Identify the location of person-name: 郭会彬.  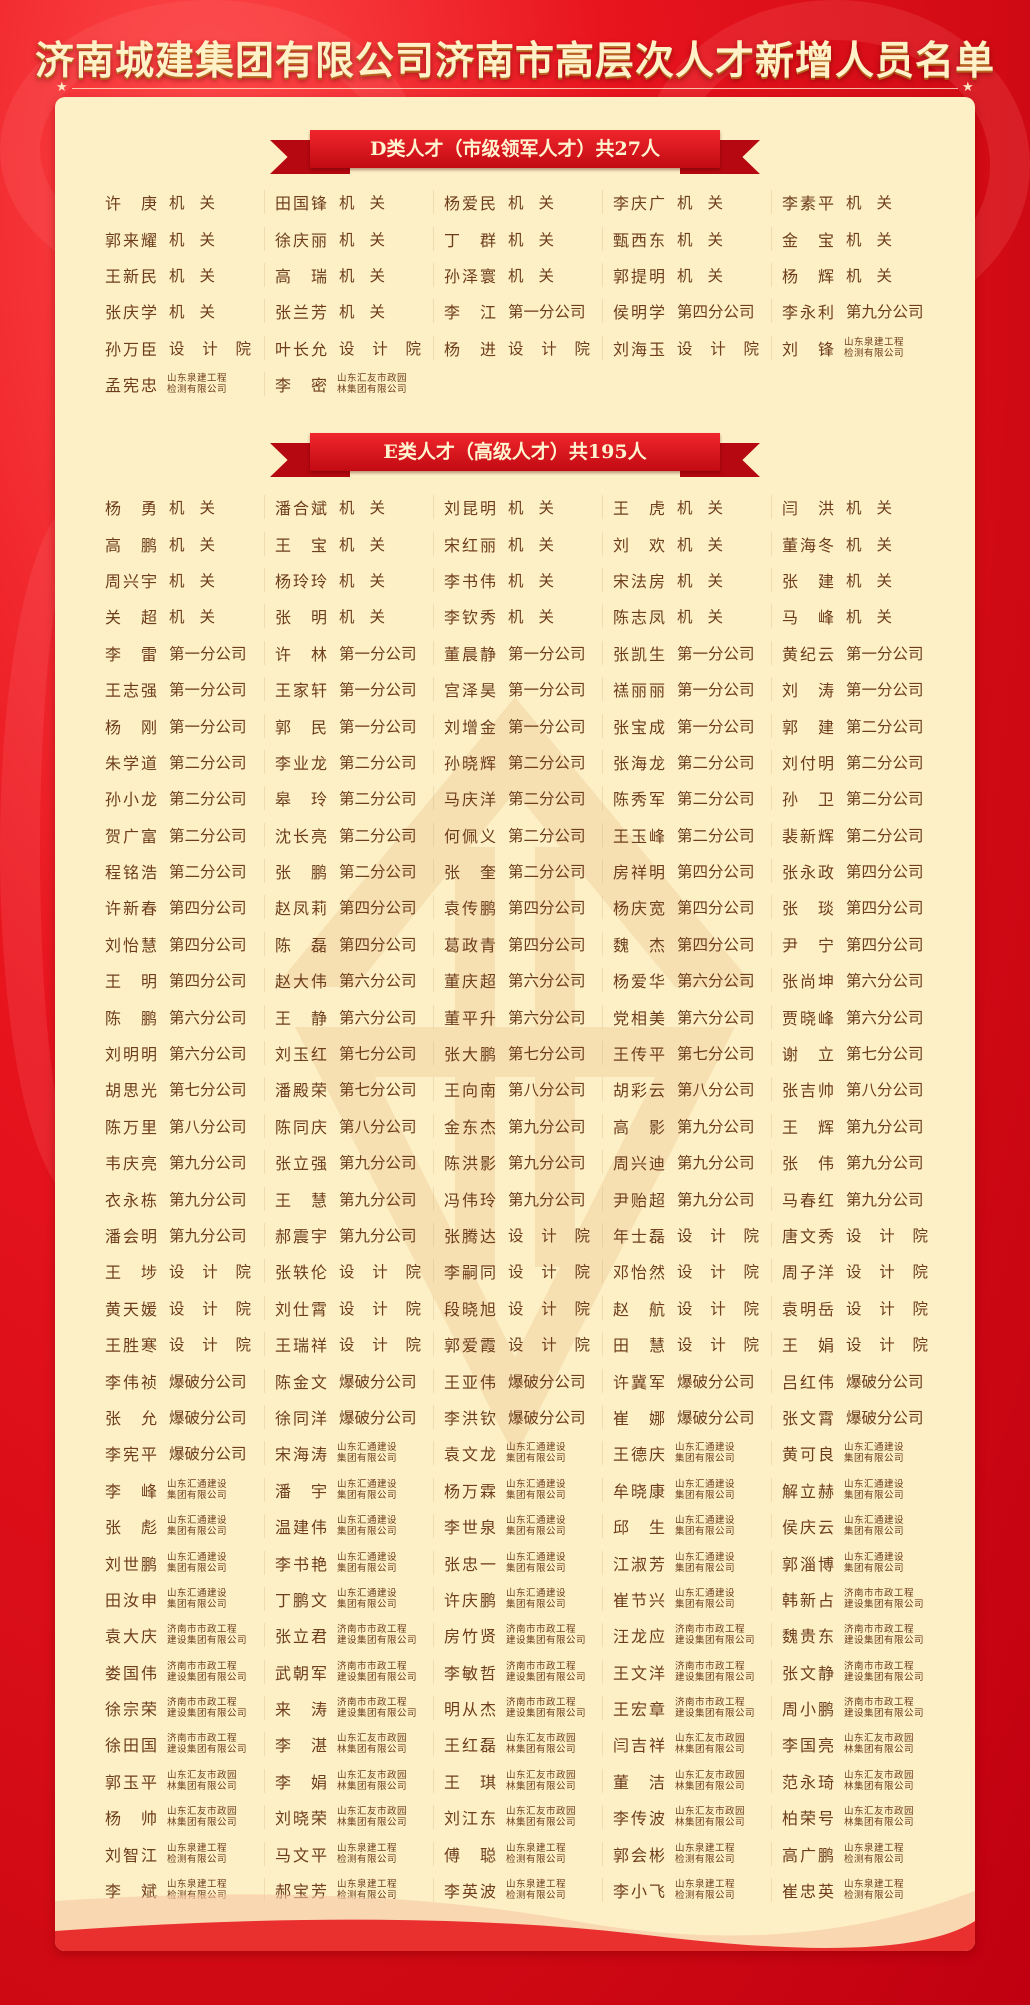
(639, 1855).